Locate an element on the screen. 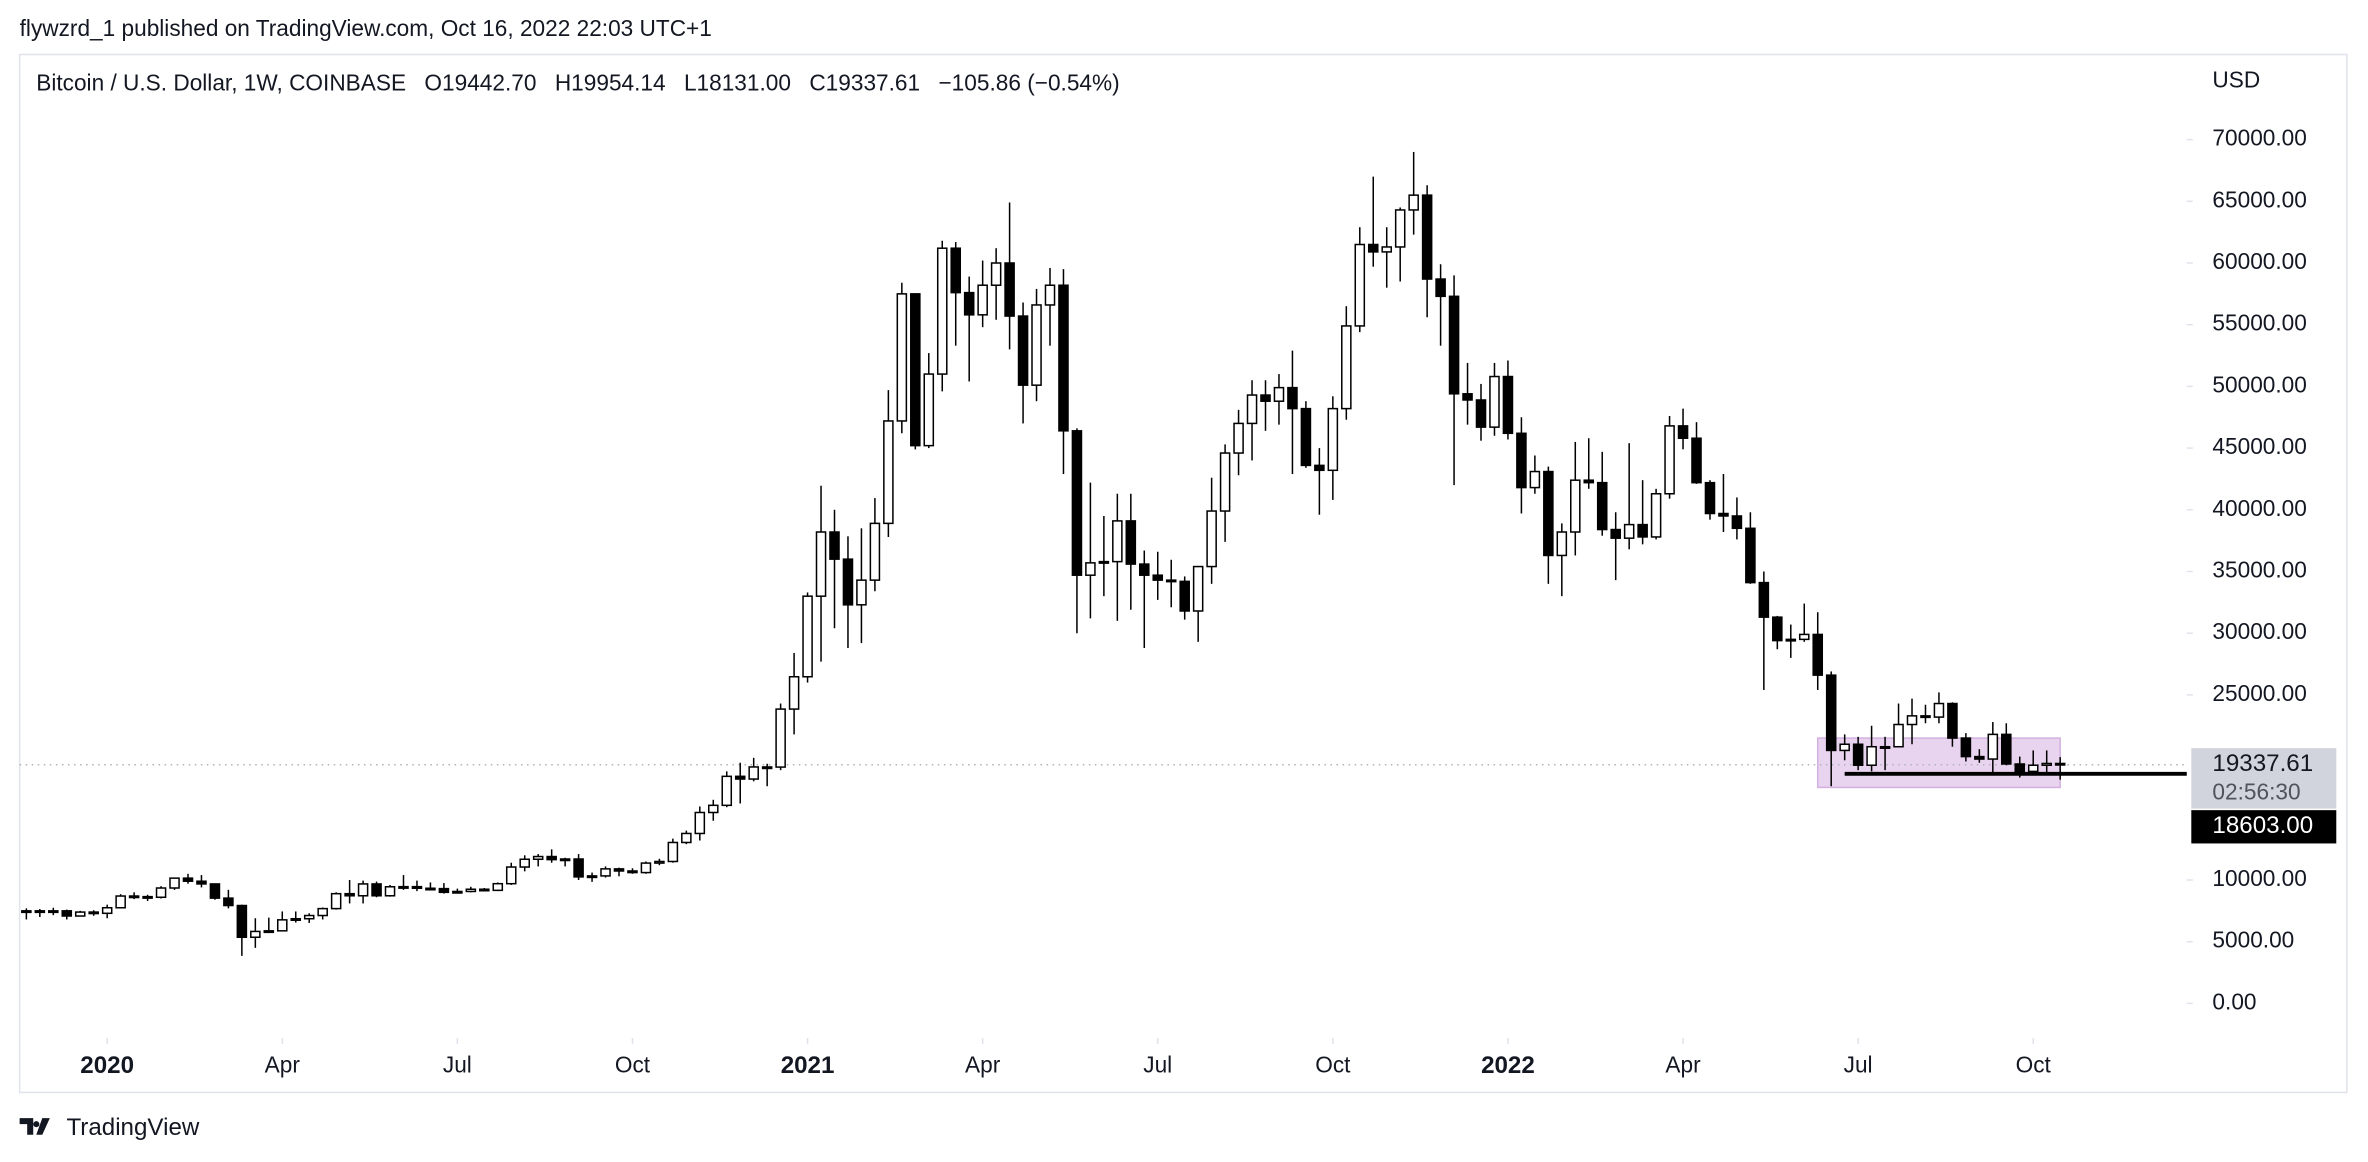  y-tick-label: 70000.00 is located at coordinates (2259, 138).